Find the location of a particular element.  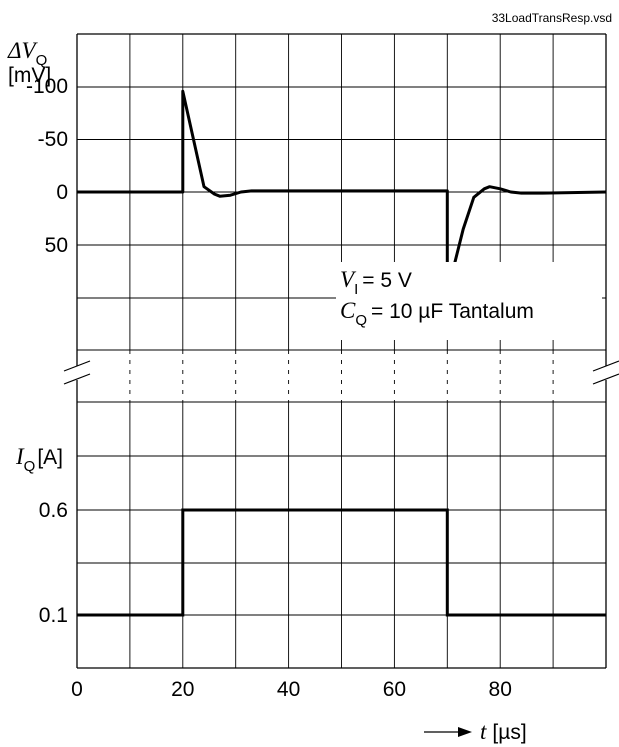

bottom-y-tick-label: 0.6 is located at coordinates (53, 510).